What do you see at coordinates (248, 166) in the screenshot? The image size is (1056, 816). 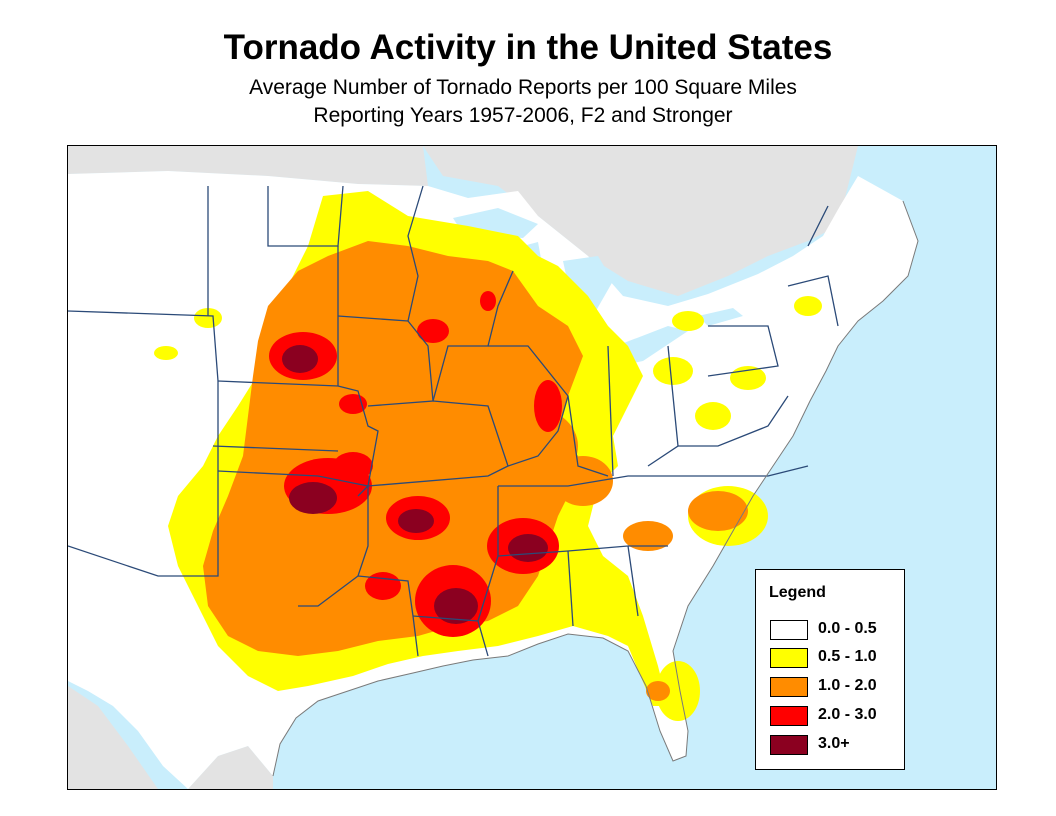 I see `canada-west` at bounding box center [248, 166].